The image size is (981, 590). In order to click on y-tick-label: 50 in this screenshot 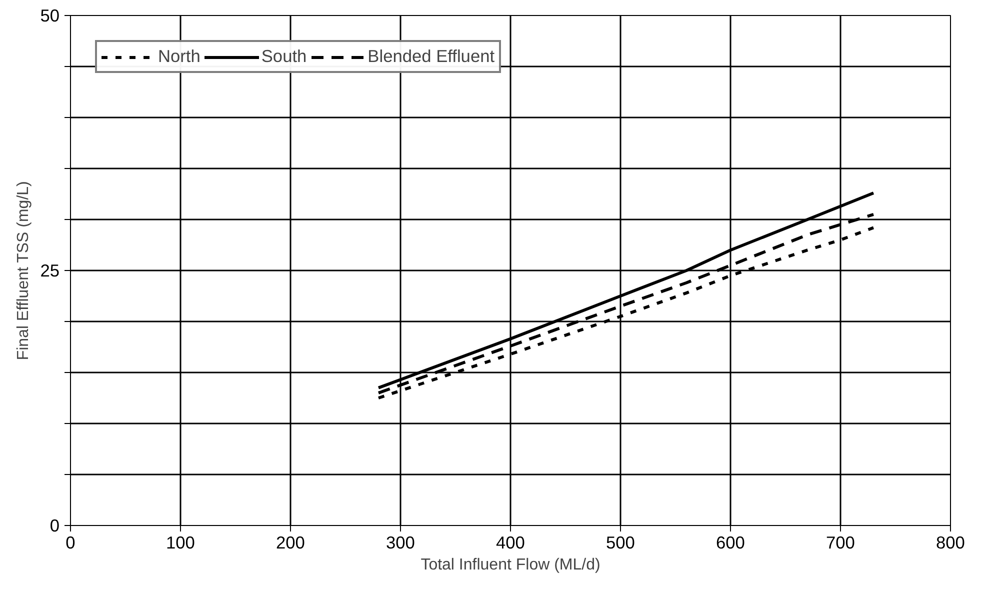, I will do `click(50, 16)`.